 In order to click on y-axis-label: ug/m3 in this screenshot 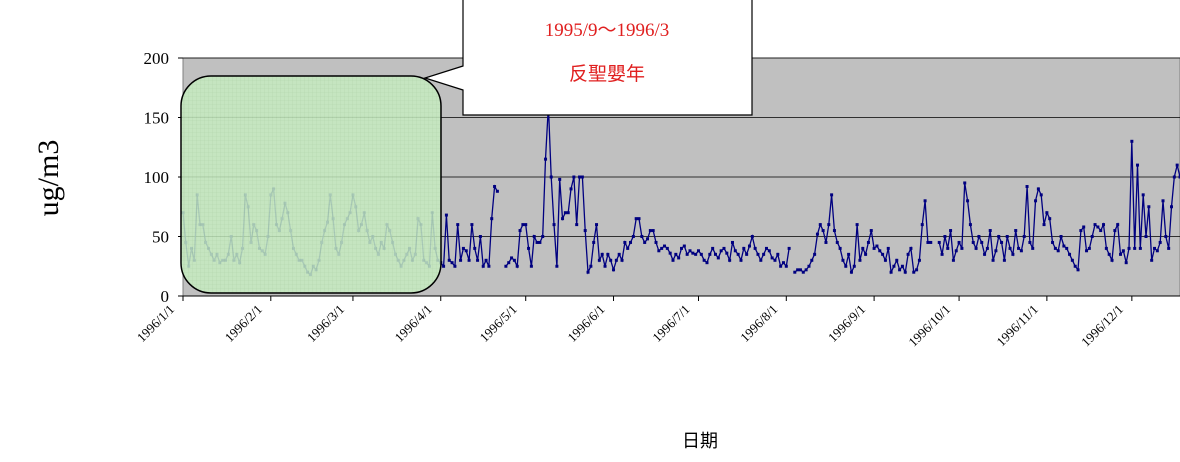, I will do `click(48, 178)`.